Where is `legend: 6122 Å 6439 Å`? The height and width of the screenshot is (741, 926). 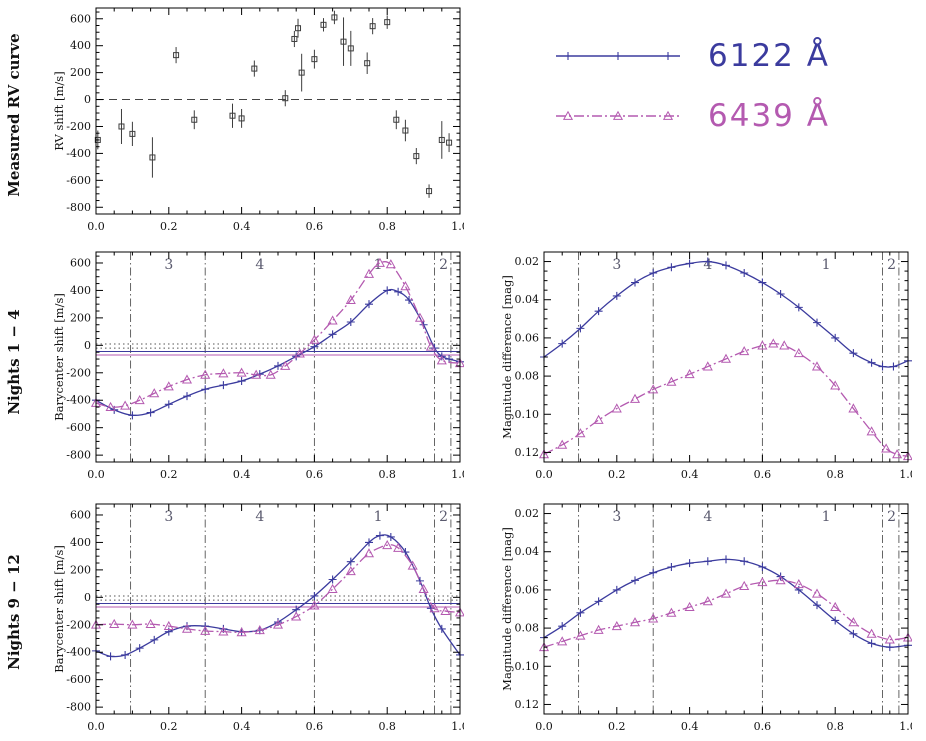
legend: 6122 Å 6439 Å is located at coordinates (691, 96).